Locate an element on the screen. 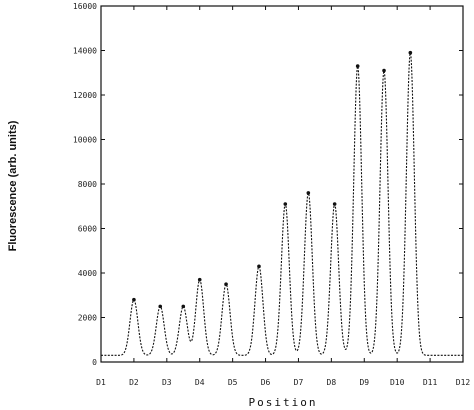 Image resolution: width=474 pixels, height=410 pixels. x-tick-label: D3 is located at coordinates (167, 382).